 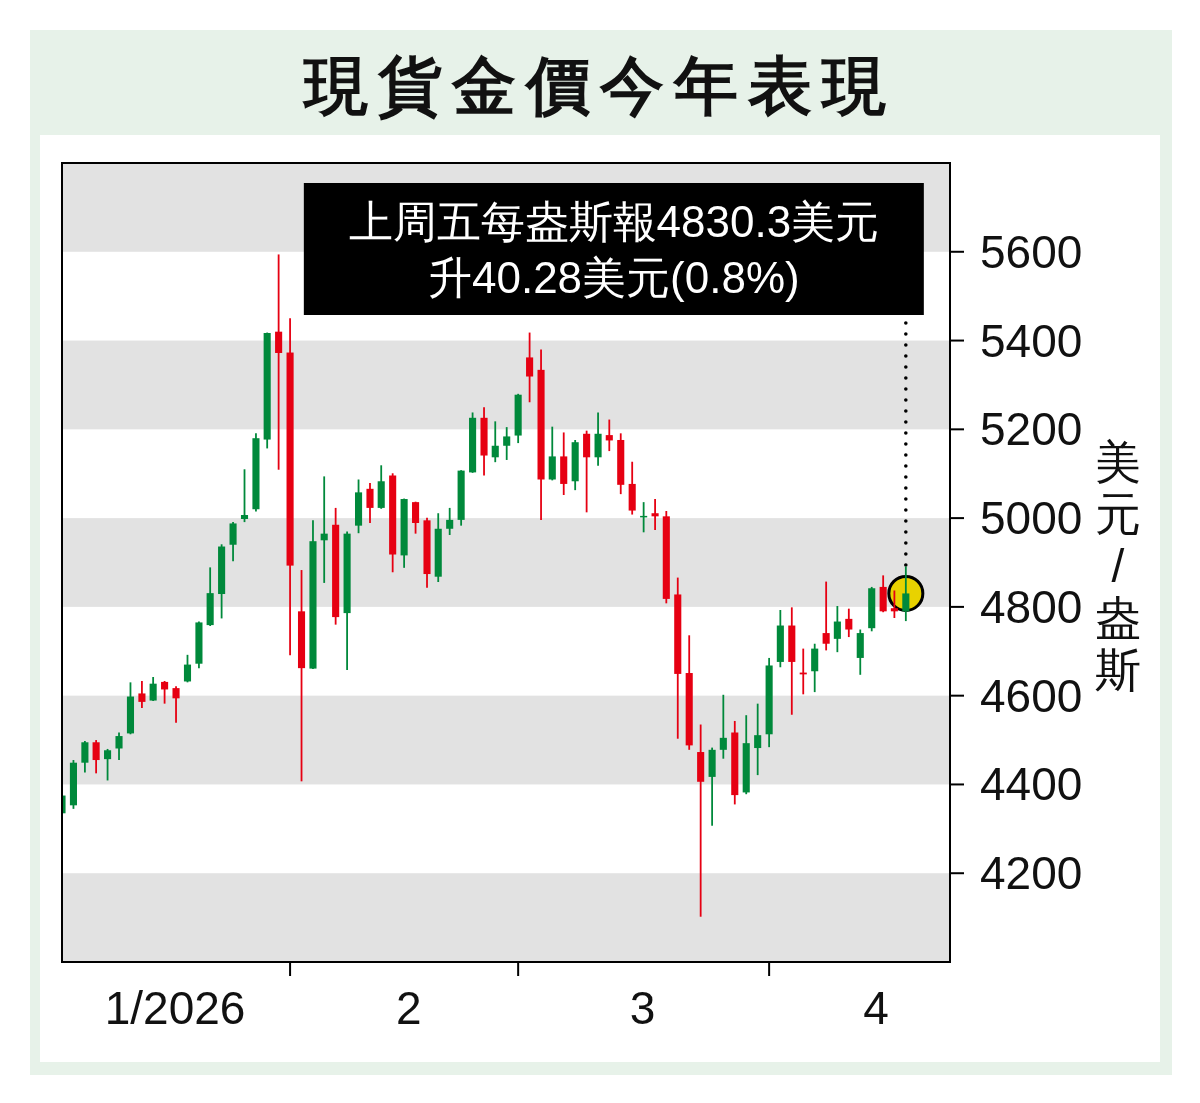 I want to click on x-tick-label: 3, so click(x=642, y=1008).